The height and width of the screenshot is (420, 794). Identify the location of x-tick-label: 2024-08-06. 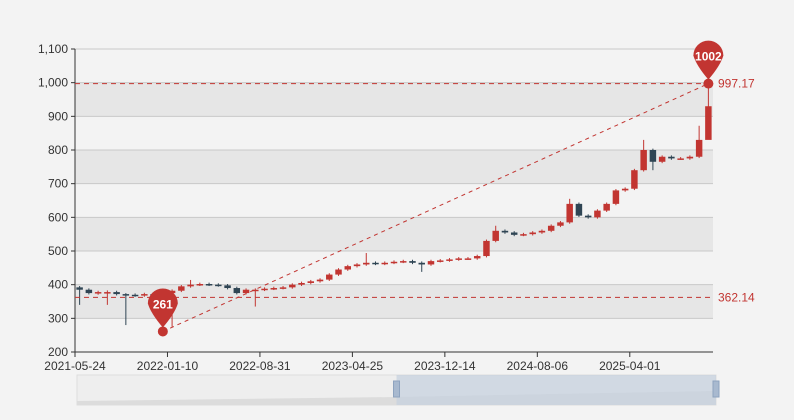
(538, 366).